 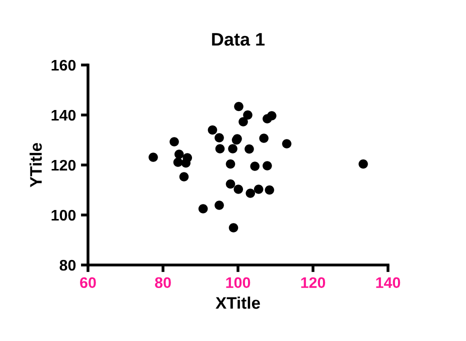 What do you see at coordinates (64, 65) in the screenshot?
I see `y-tick-label: 160` at bounding box center [64, 65].